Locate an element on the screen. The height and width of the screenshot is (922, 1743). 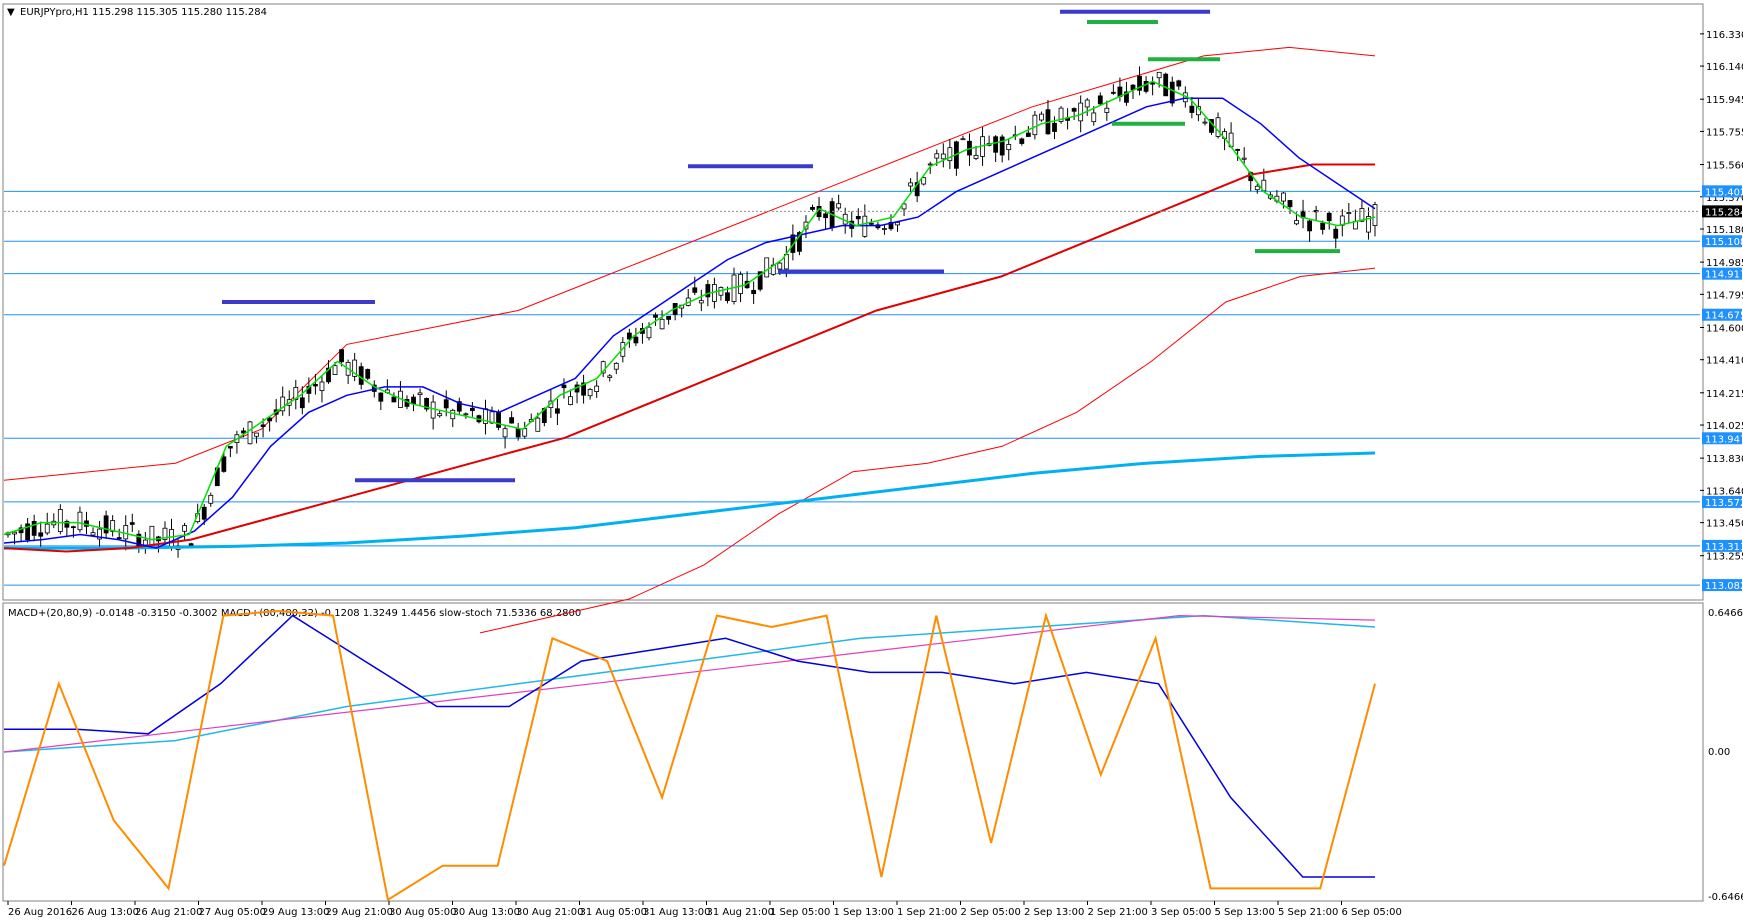
price-tick-label: 116.140 is located at coordinates (1724, 67).